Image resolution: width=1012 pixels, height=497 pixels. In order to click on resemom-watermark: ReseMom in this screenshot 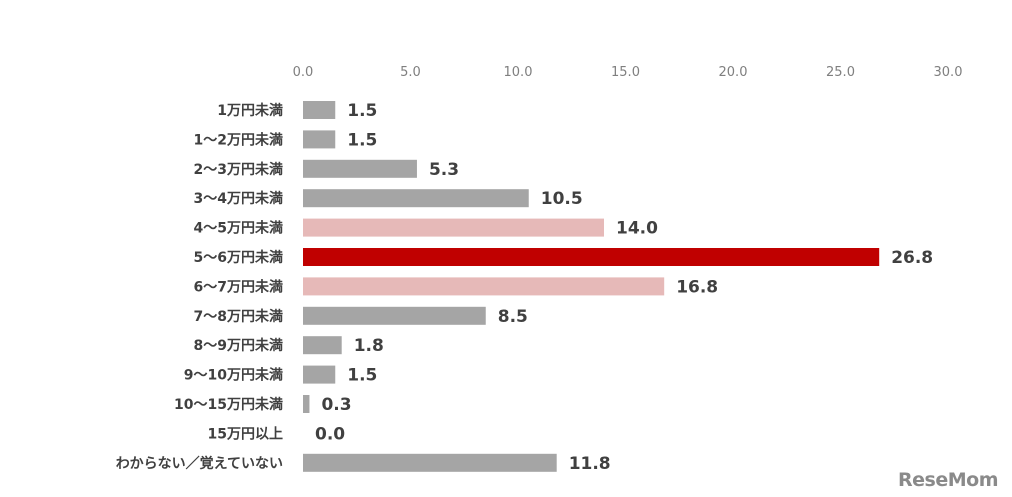, I will do `click(948, 480)`.